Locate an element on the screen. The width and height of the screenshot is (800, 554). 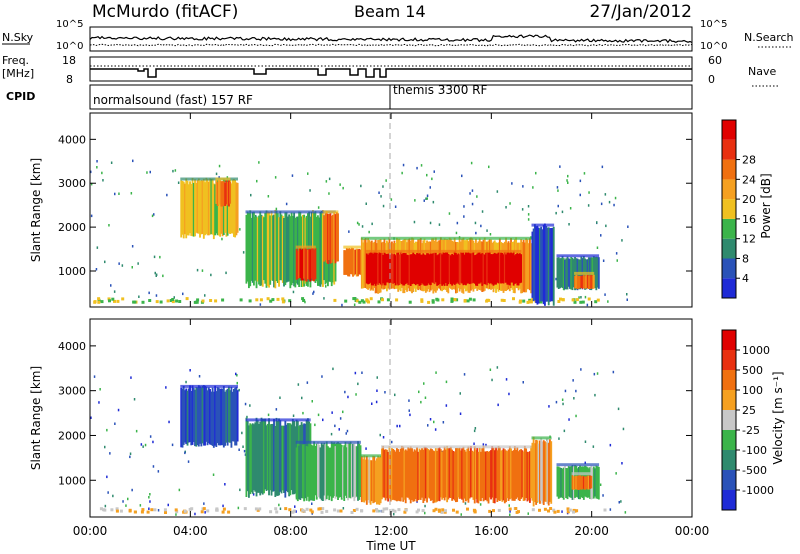
y-tick-label: 1000 is located at coordinates (72, 480).